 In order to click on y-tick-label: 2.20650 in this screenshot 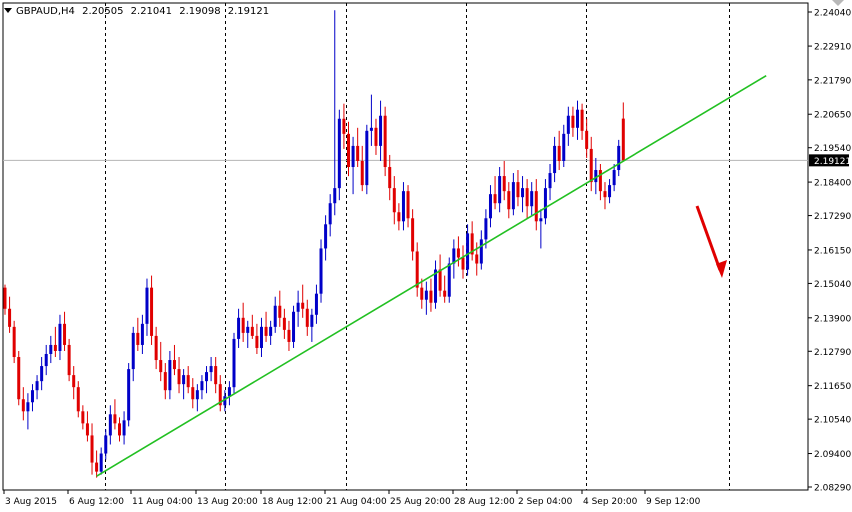, I will do `click(832, 116)`.